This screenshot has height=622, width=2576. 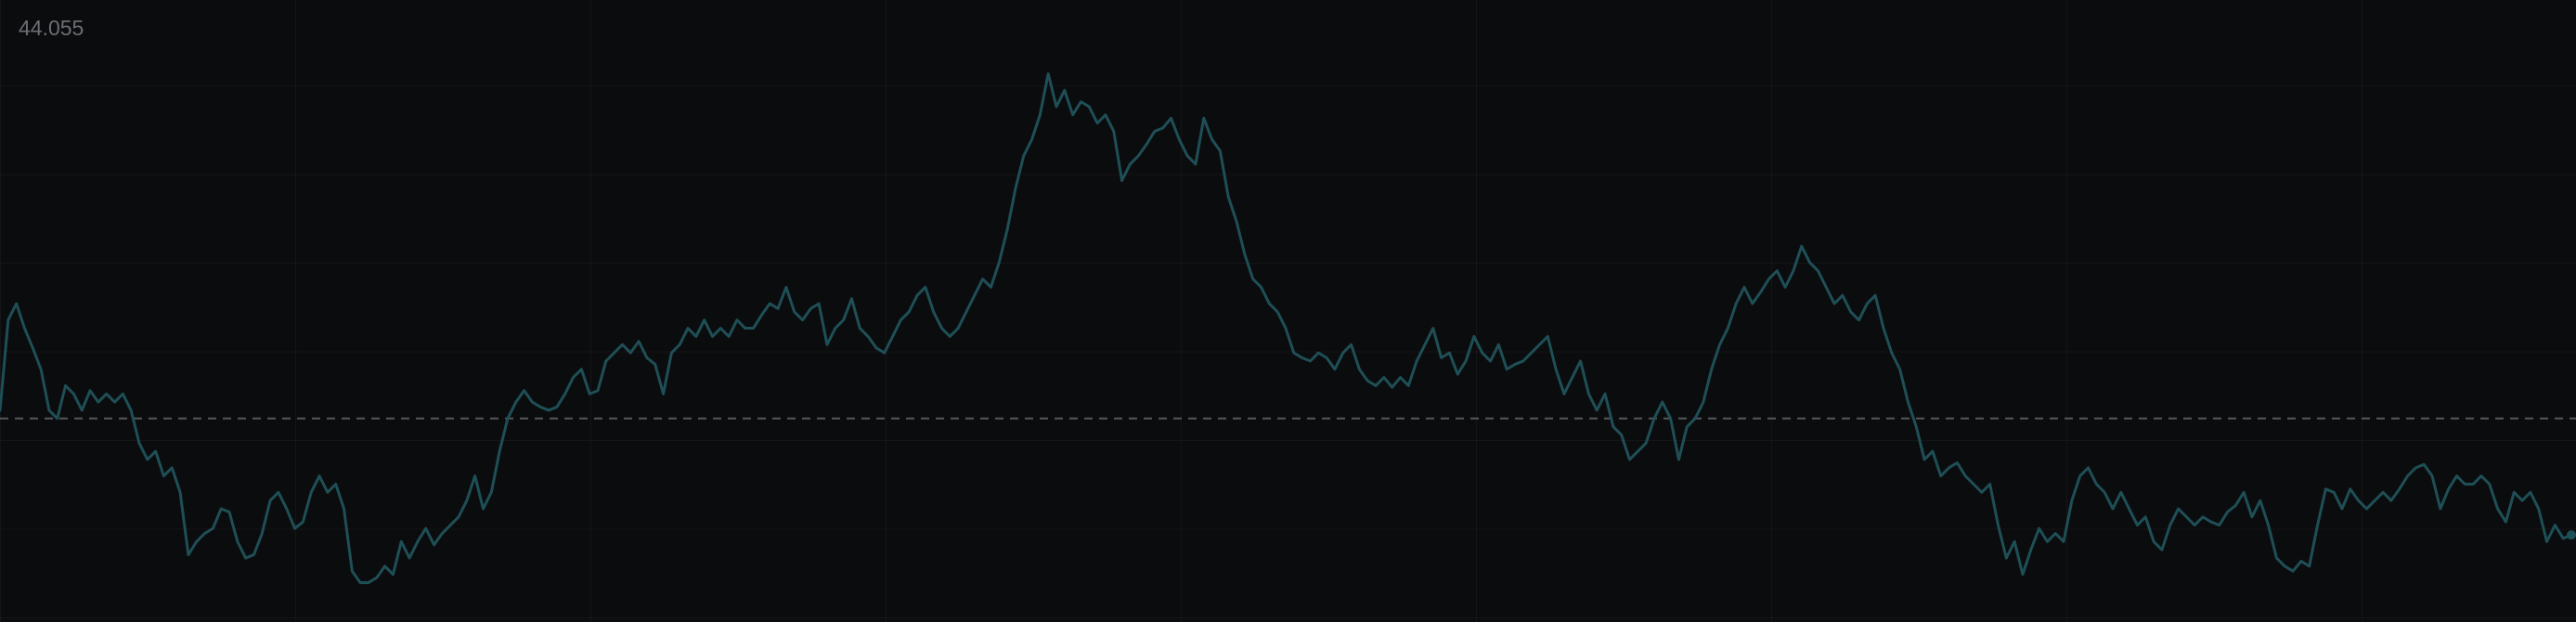 I want to click on last-point, so click(x=2571, y=535).